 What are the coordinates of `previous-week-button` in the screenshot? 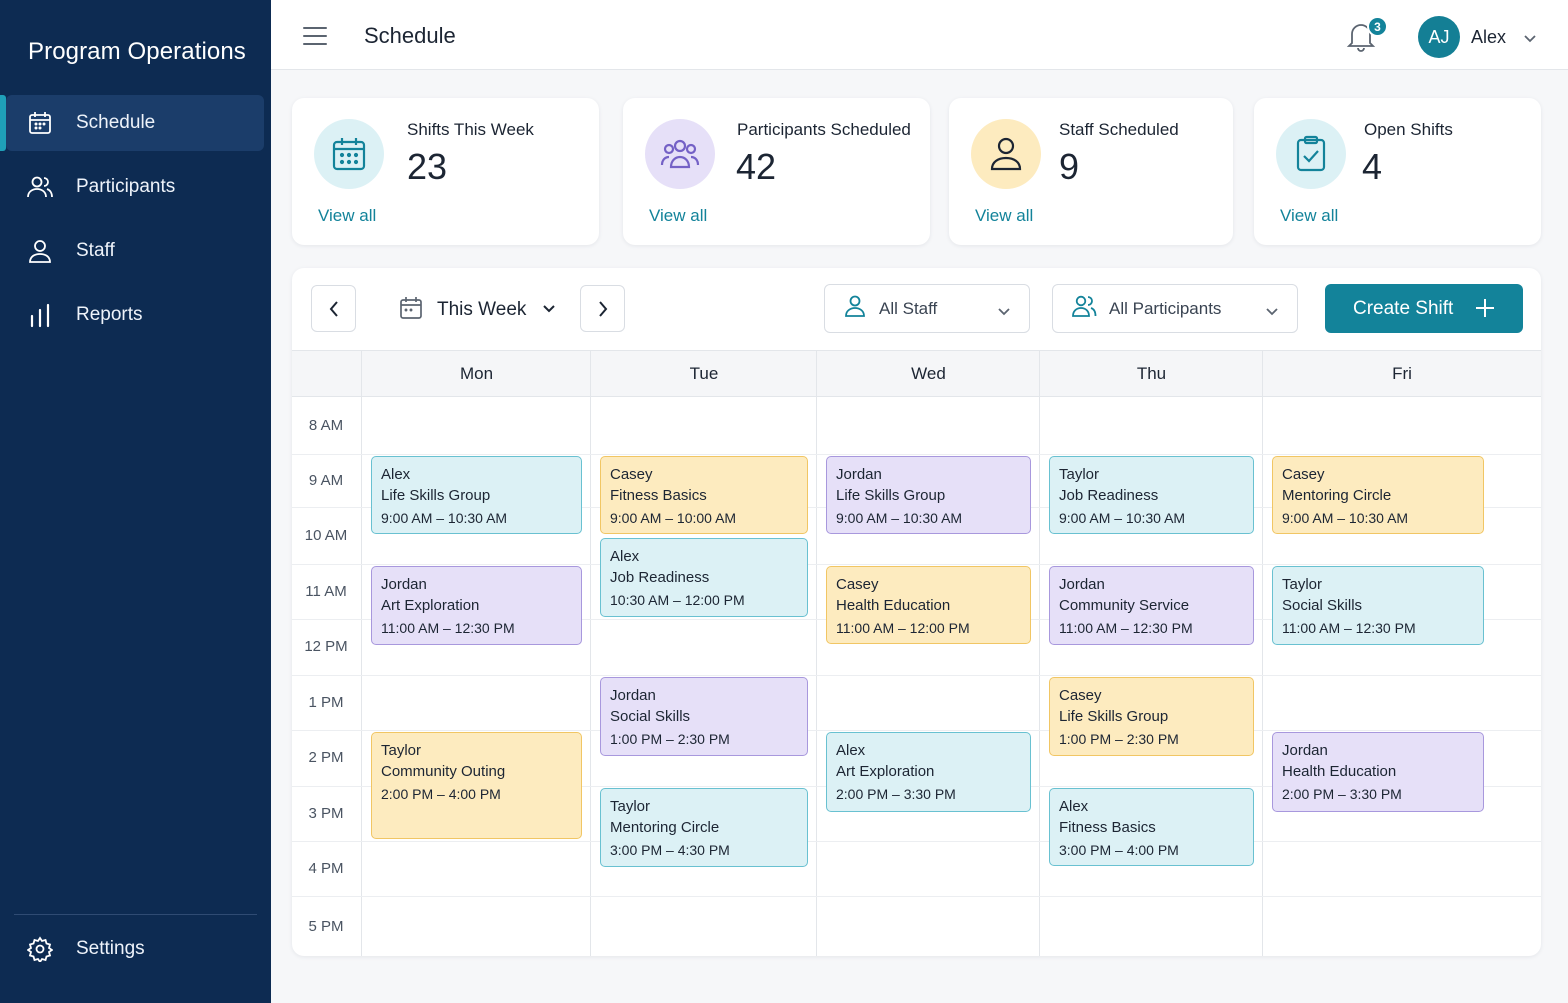 It's located at (333, 308).